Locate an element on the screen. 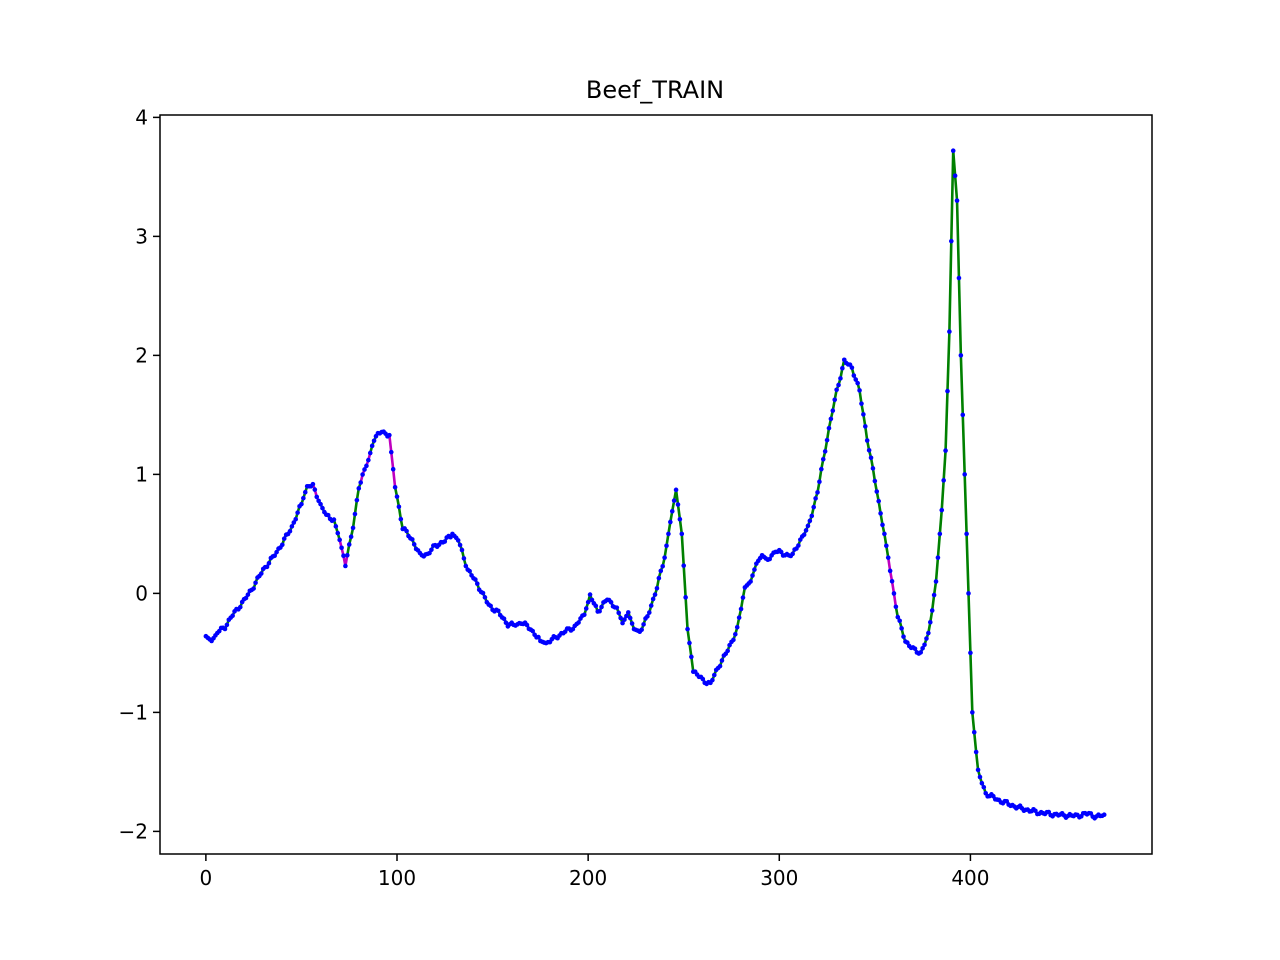  y-tick-label: 2 is located at coordinates (141, 355).